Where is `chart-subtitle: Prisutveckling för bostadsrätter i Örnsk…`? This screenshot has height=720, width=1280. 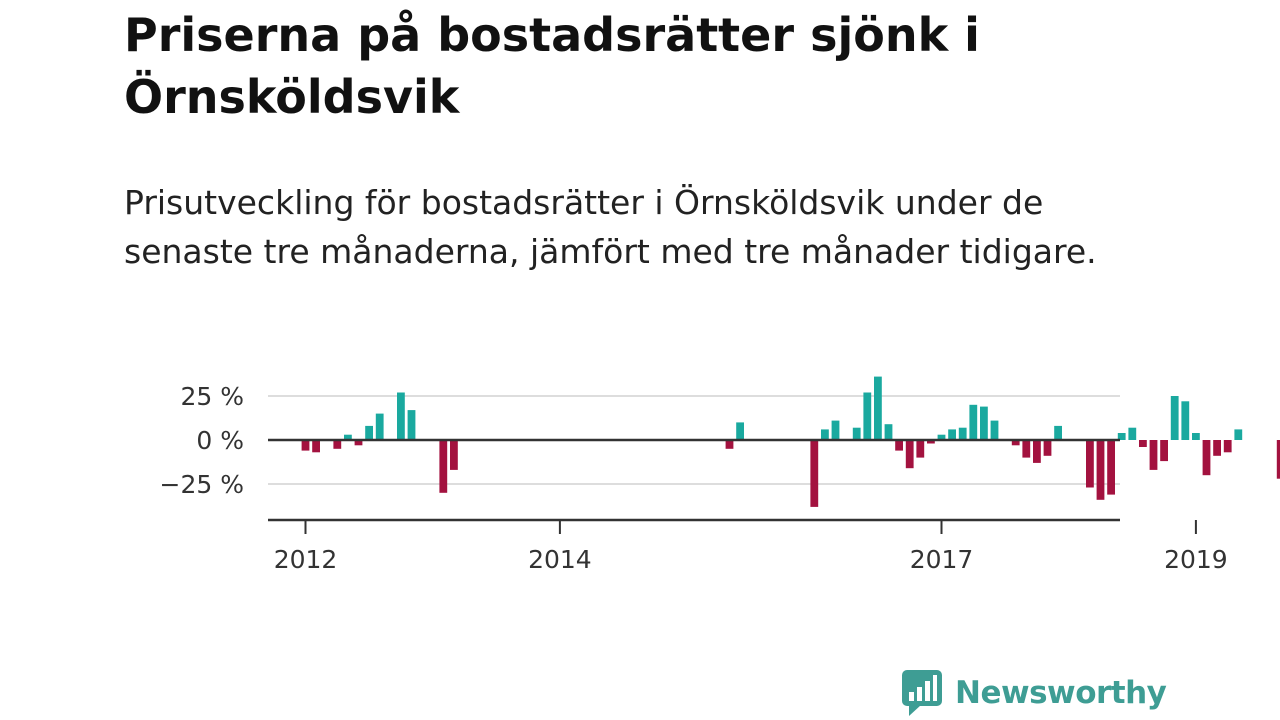 chart-subtitle: Prisutveckling för bostadsrätter i Örnsk… is located at coordinates (610, 227).